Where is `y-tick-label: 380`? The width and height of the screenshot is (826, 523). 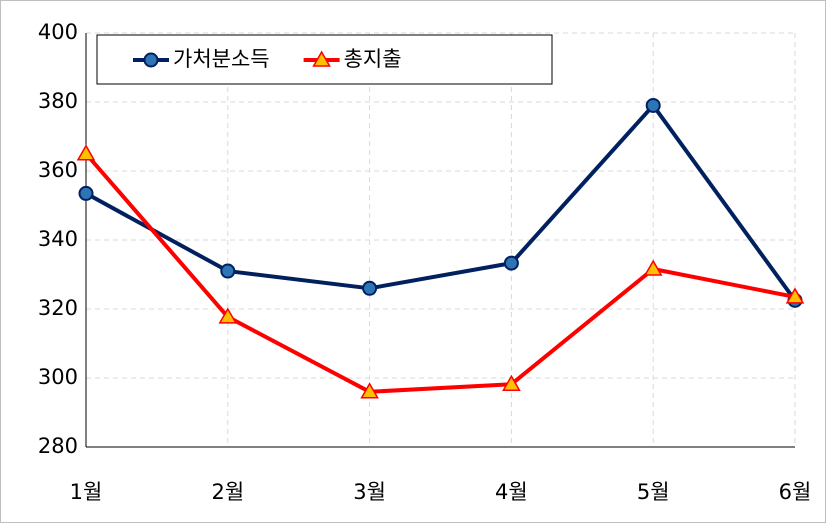 y-tick-label: 380 is located at coordinates (58, 101).